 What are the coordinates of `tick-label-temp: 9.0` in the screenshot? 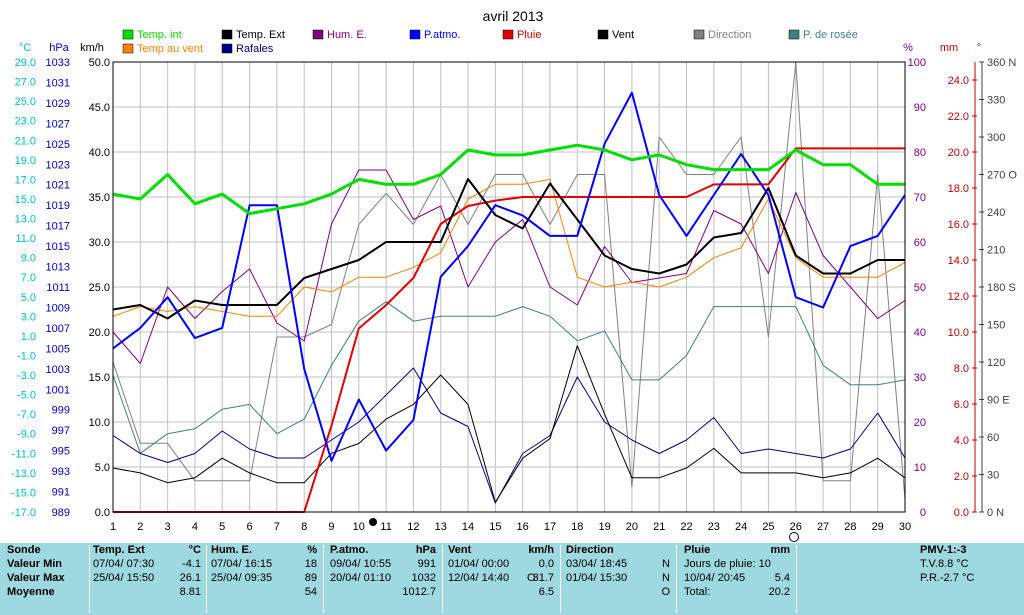 It's located at (28, 259).